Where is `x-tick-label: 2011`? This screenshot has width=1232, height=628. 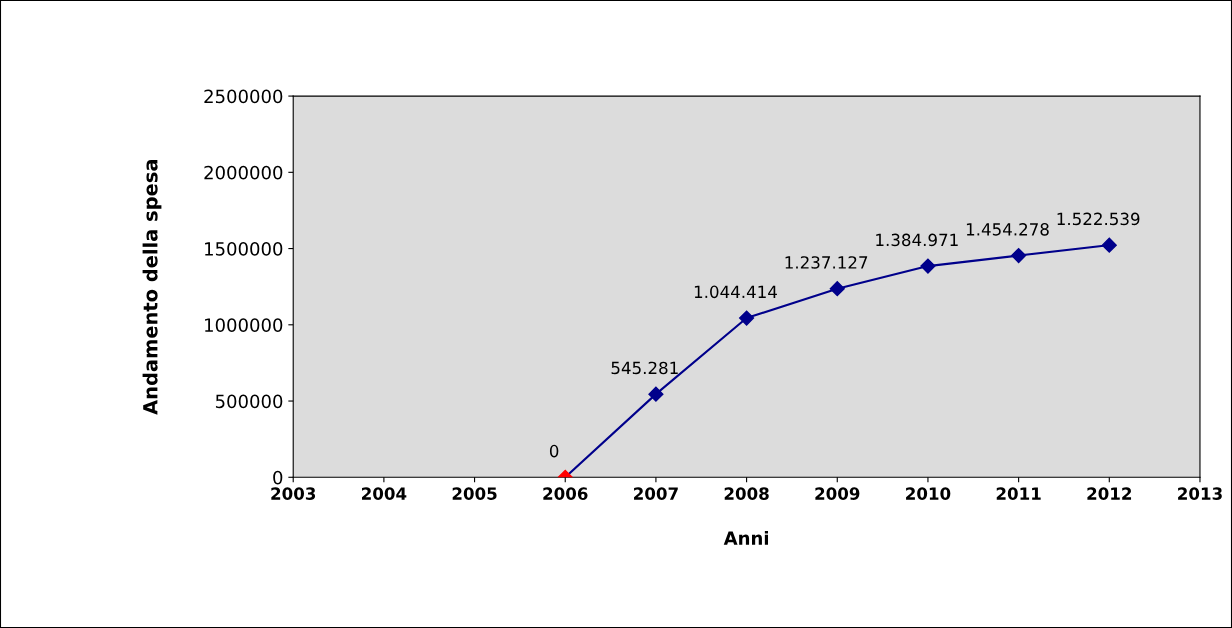 x-tick-label: 2011 is located at coordinates (1018, 493).